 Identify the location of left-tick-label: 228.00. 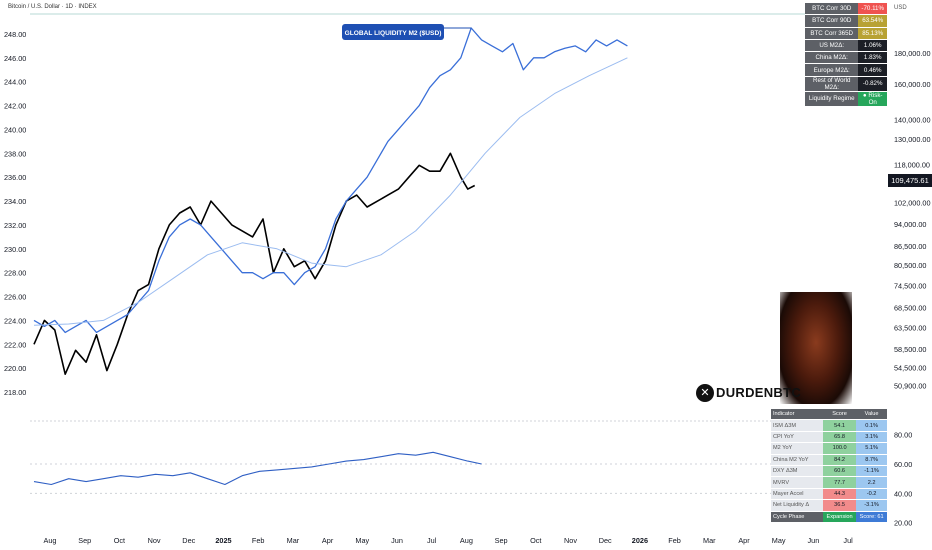
(15, 273).